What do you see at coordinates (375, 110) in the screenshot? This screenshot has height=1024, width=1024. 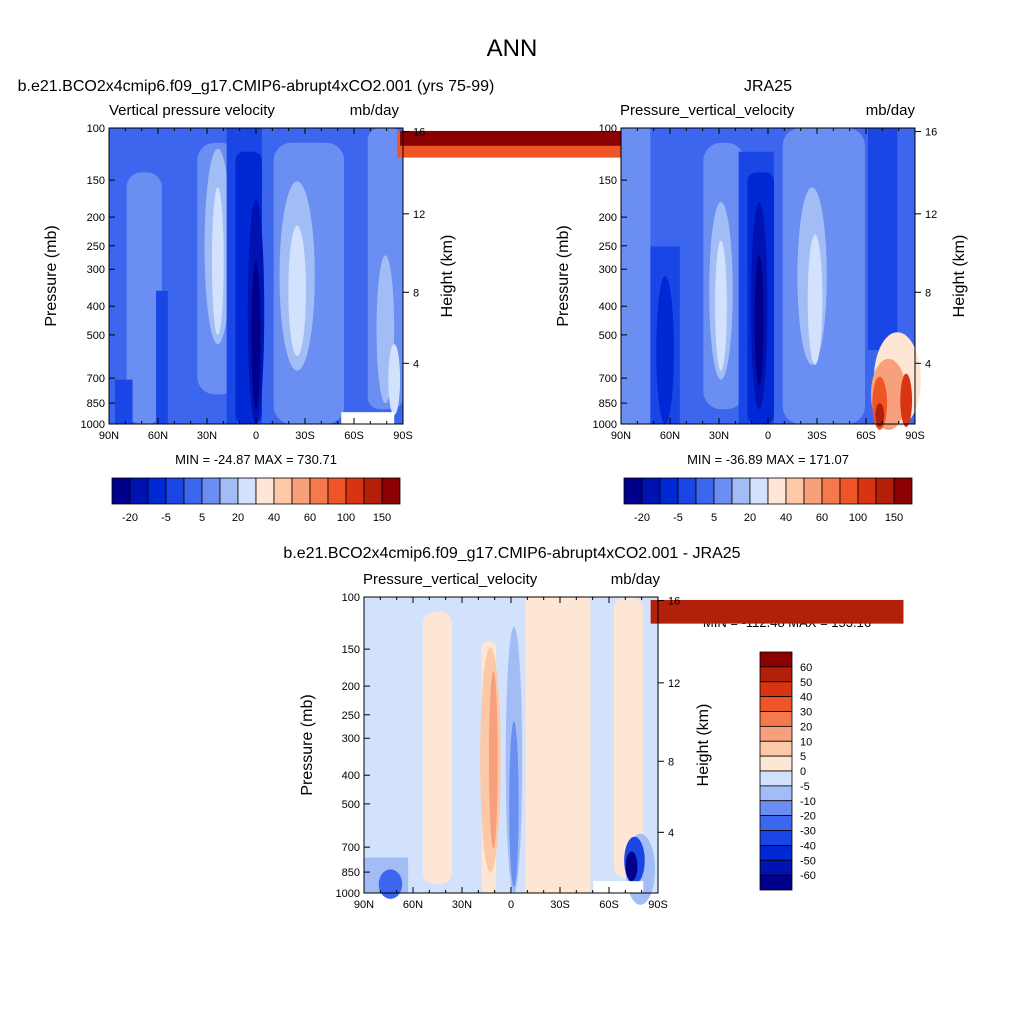 I see `panel-model-units: mb/day` at bounding box center [375, 110].